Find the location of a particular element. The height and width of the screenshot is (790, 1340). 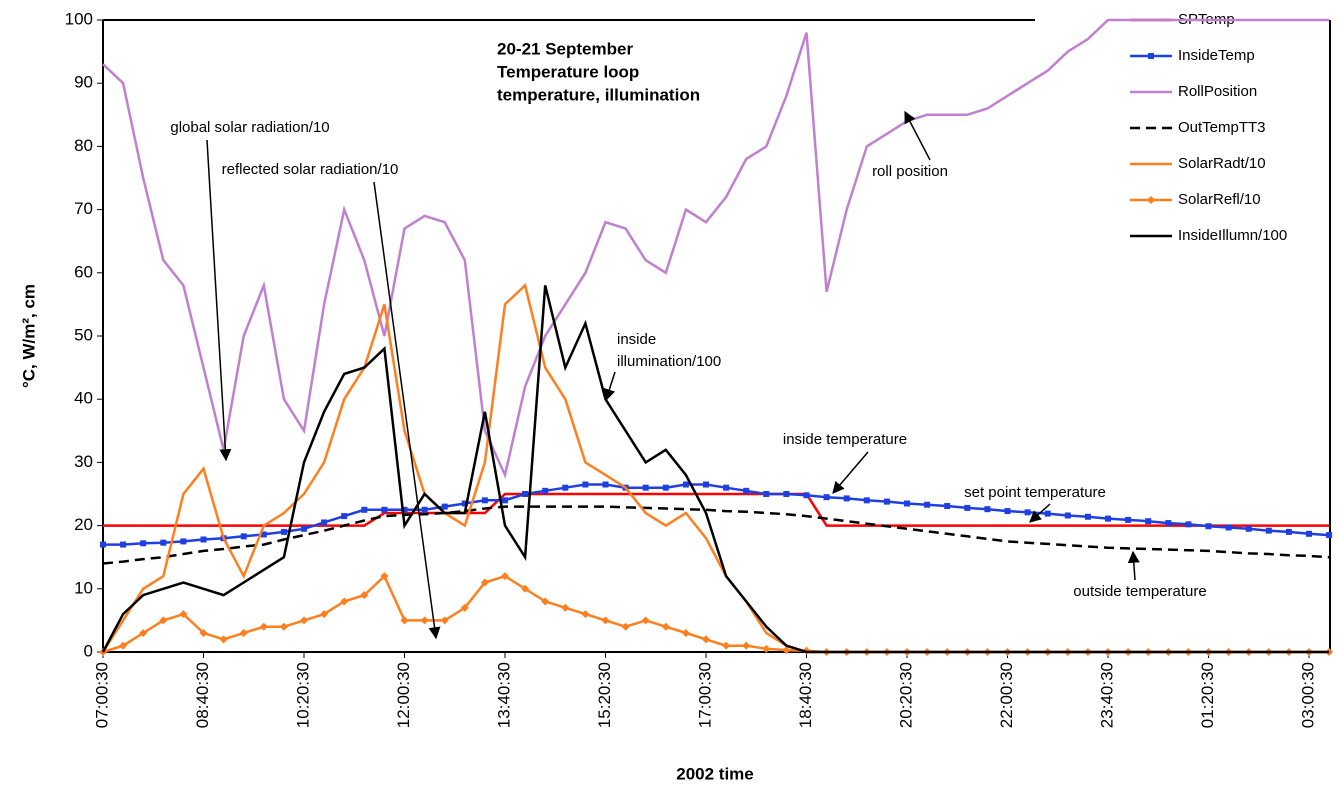

chart-title: Temperature loop is located at coordinates (568, 71).